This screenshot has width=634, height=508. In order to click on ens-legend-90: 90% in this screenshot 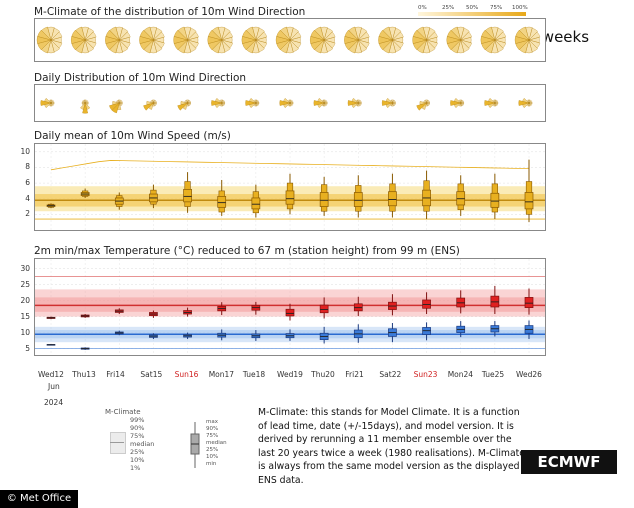, I will do `click(212, 429)`.